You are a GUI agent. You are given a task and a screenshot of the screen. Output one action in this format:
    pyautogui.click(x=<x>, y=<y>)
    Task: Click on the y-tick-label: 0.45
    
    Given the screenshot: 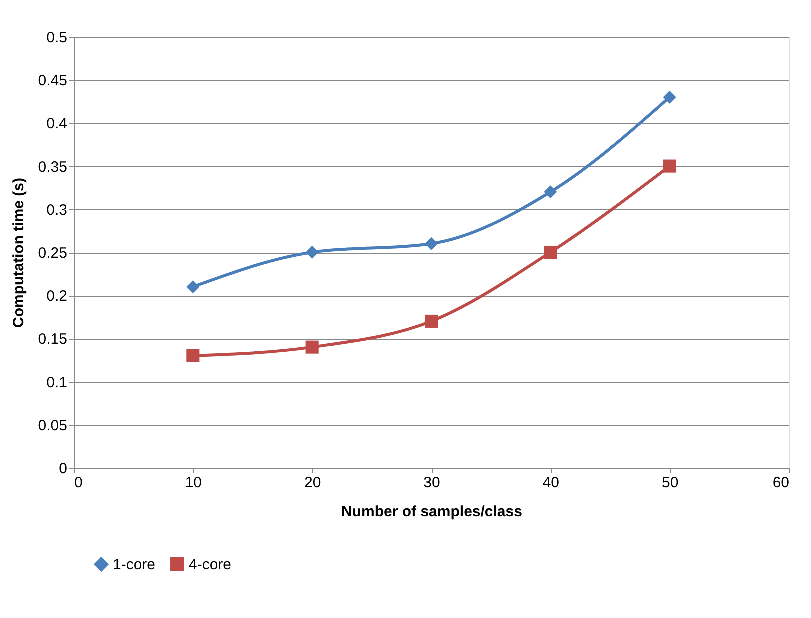 What is the action you would take?
    pyautogui.click(x=53, y=81)
    